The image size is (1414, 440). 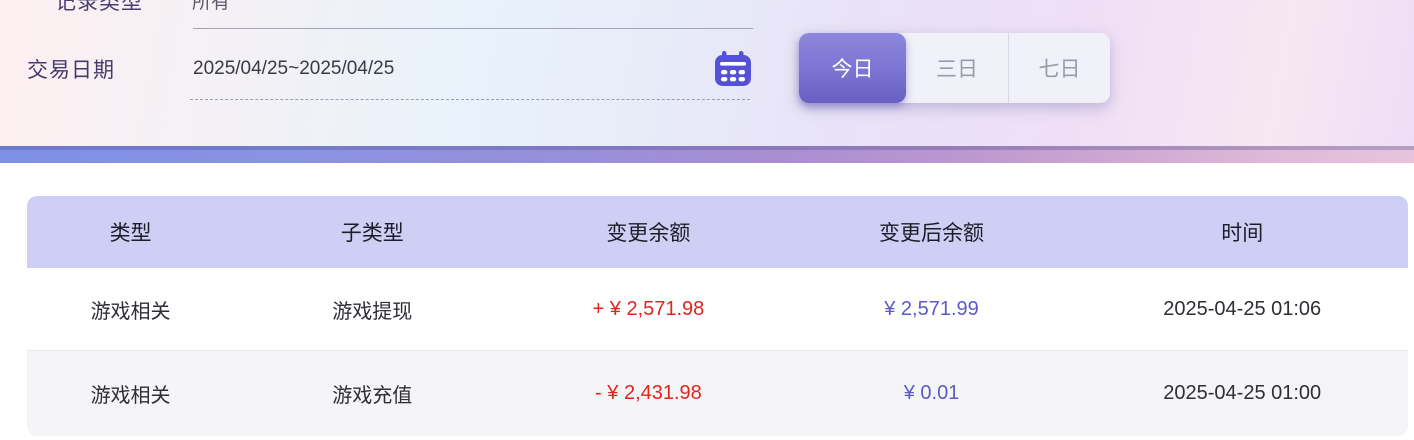 What do you see at coordinates (852, 68) in the screenshot?
I see `range-button-today: 今日` at bounding box center [852, 68].